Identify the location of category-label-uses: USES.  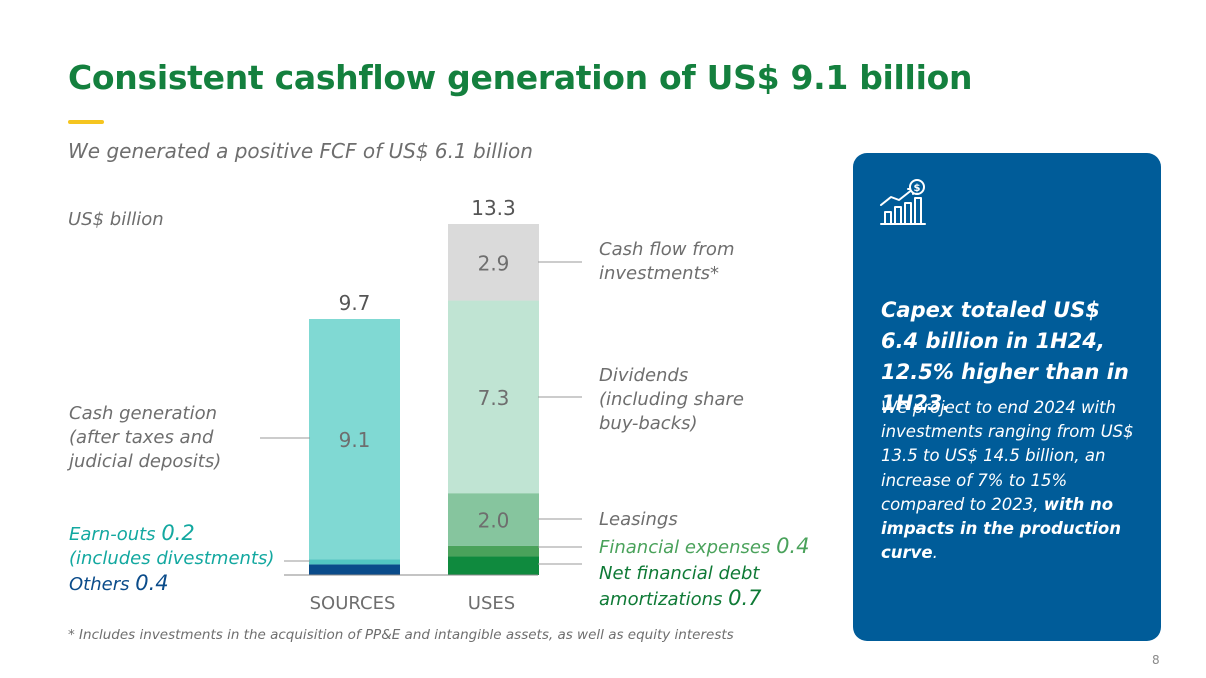
(491, 603).